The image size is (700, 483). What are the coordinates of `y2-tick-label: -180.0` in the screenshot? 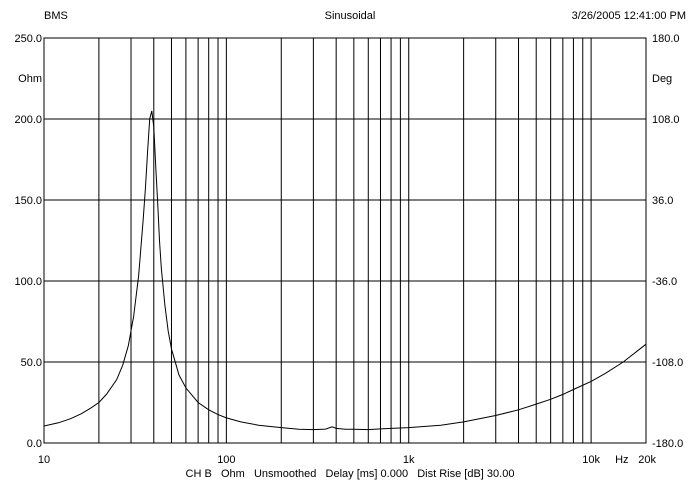 It's located at (667, 444).